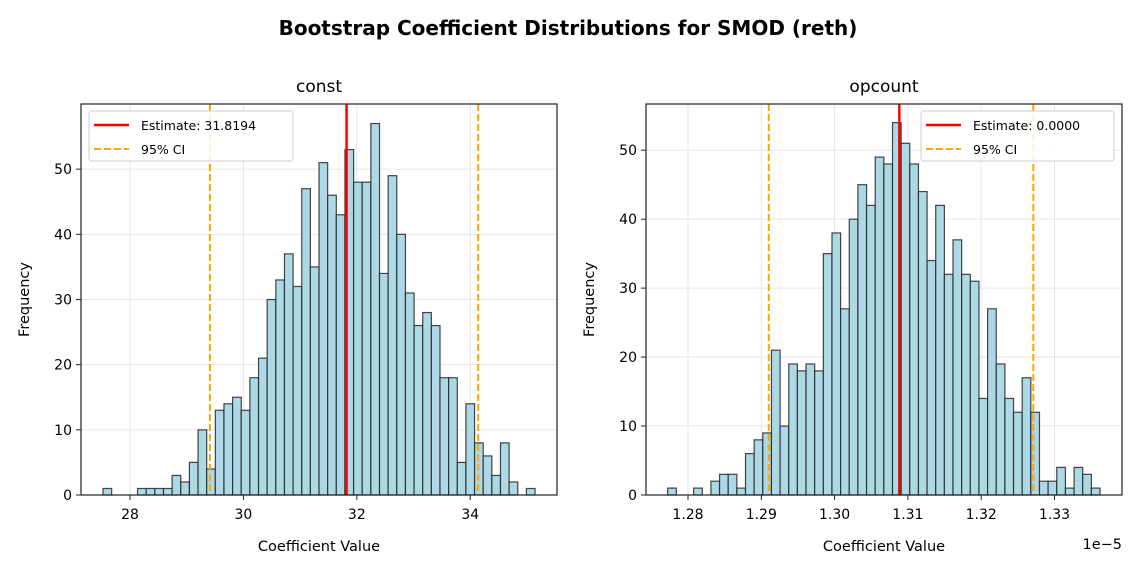  Describe the element at coordinates (1054, 515) in the screenshot. I see `x-tick-label: 1.33` at that location.